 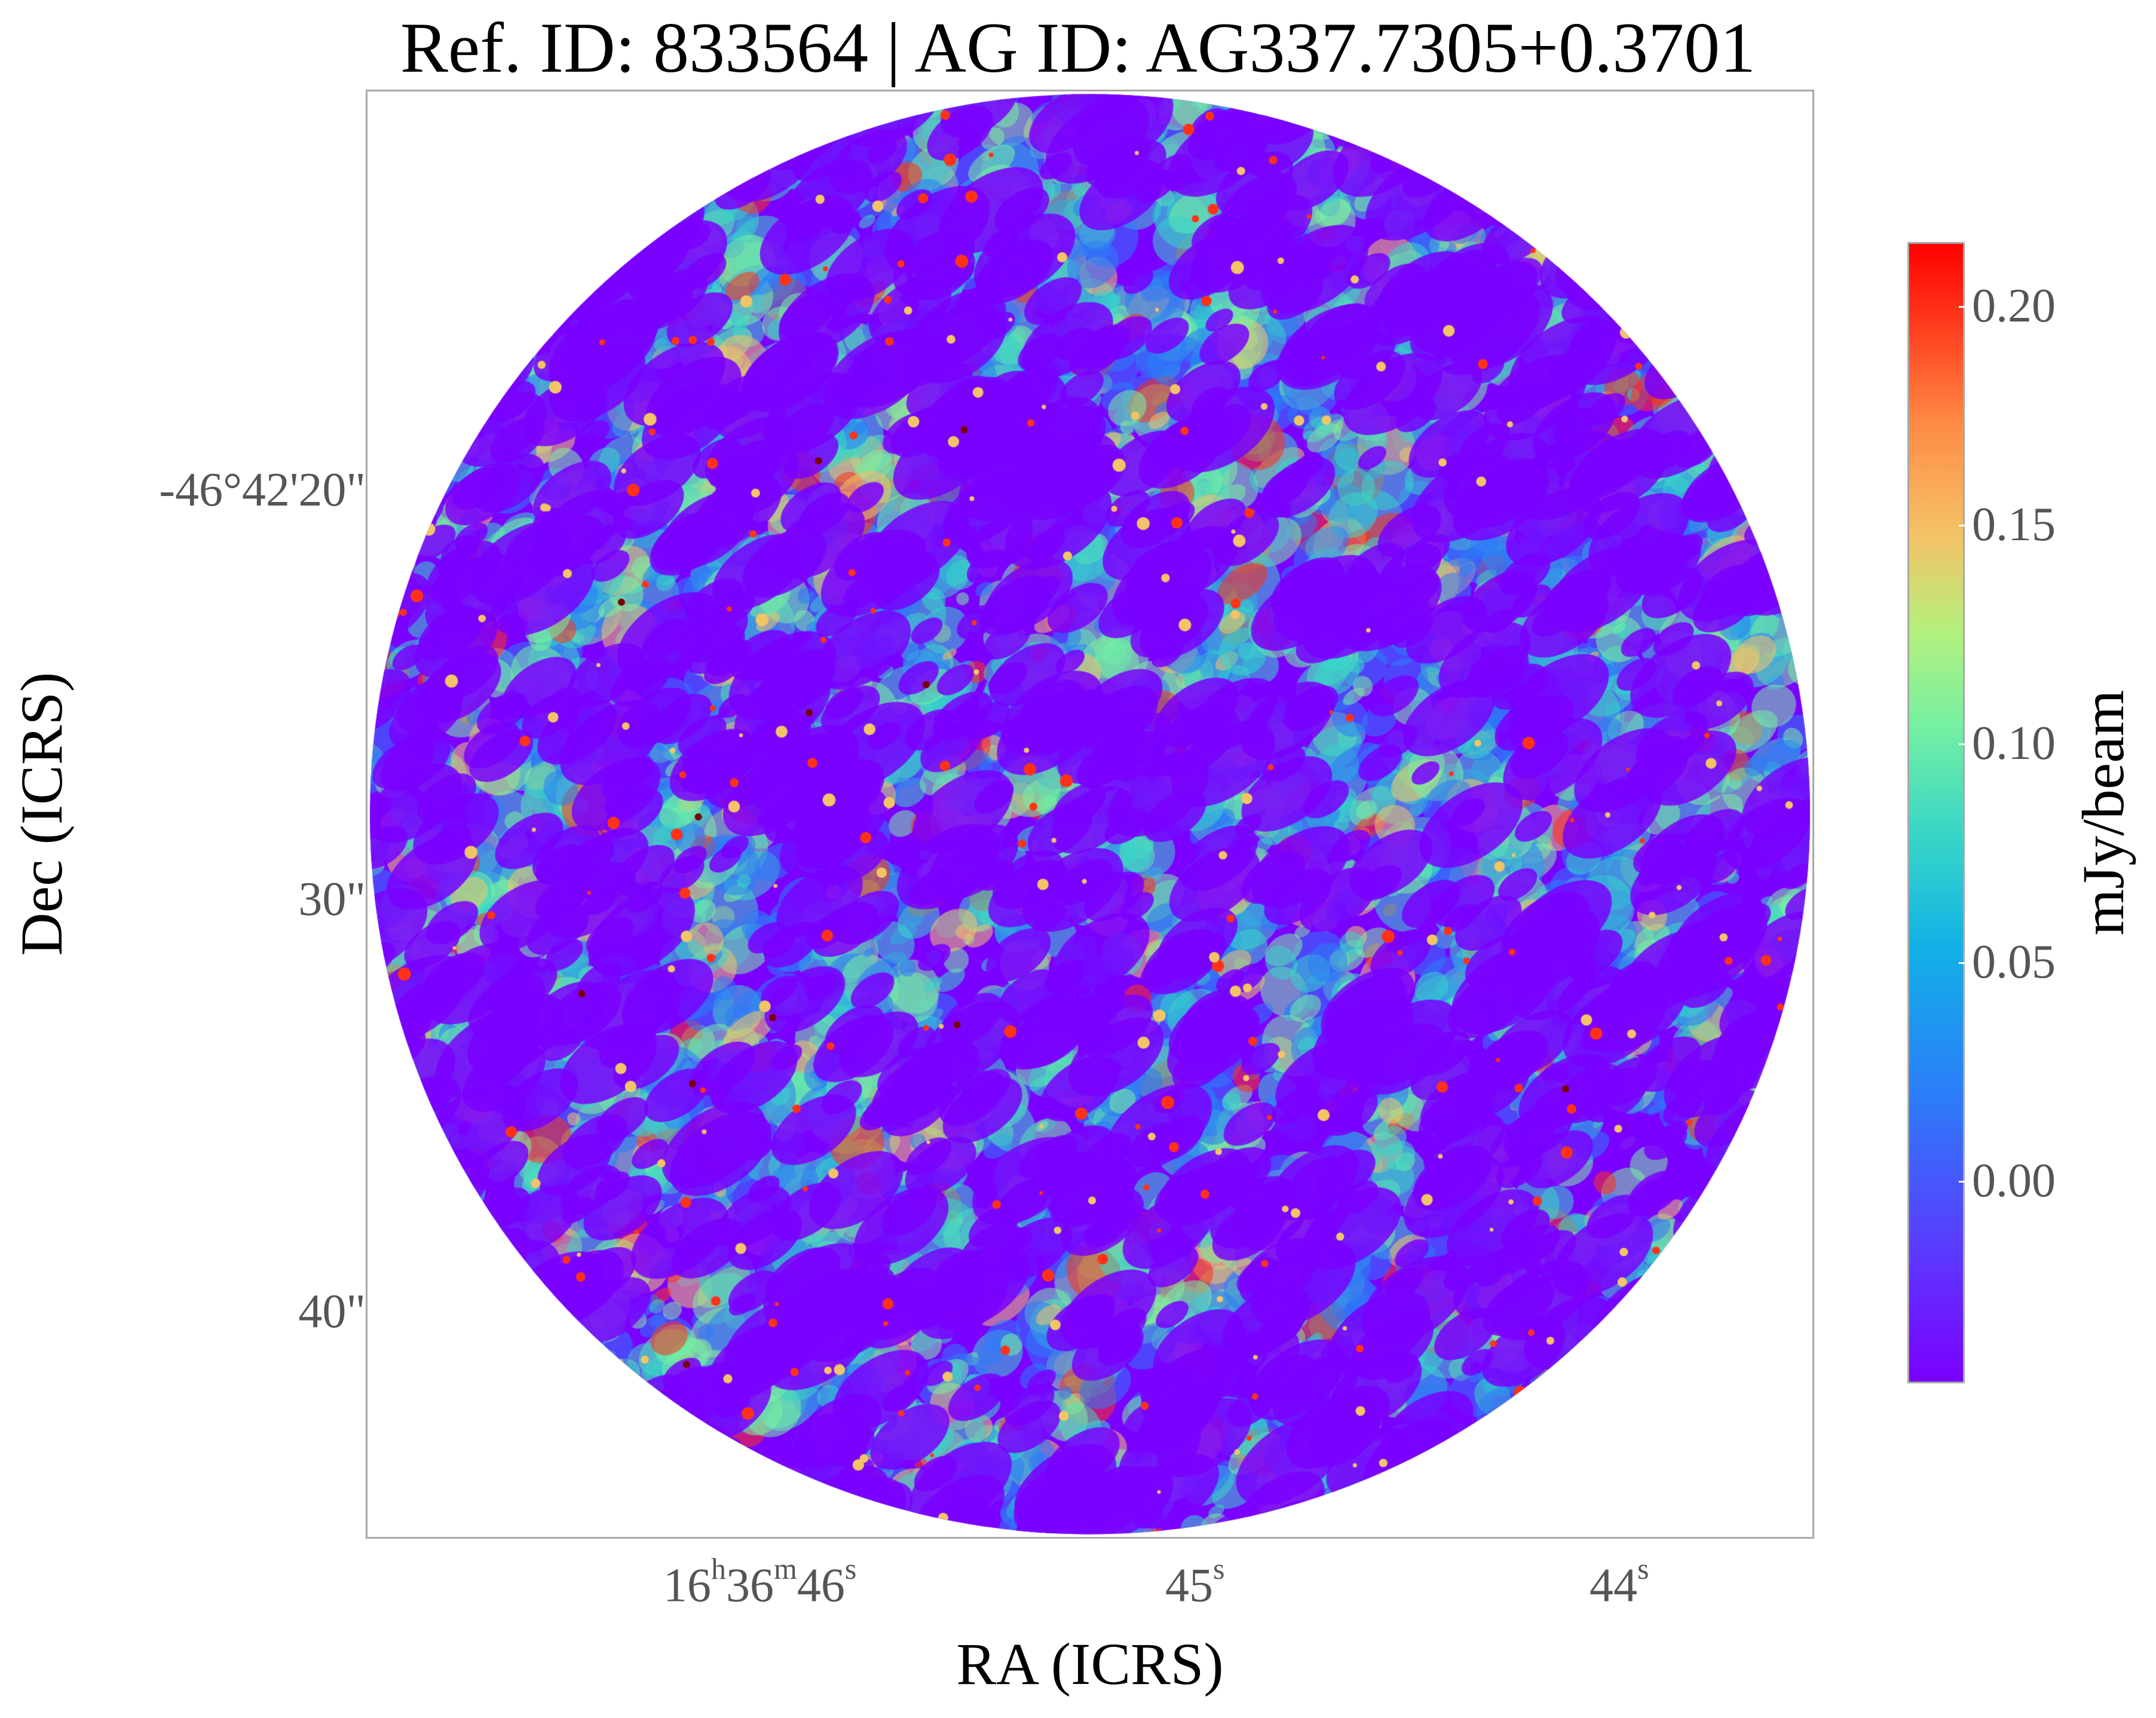 I want to click on colorbar-tick-label: 0.05, so click(x=2014, y=962).